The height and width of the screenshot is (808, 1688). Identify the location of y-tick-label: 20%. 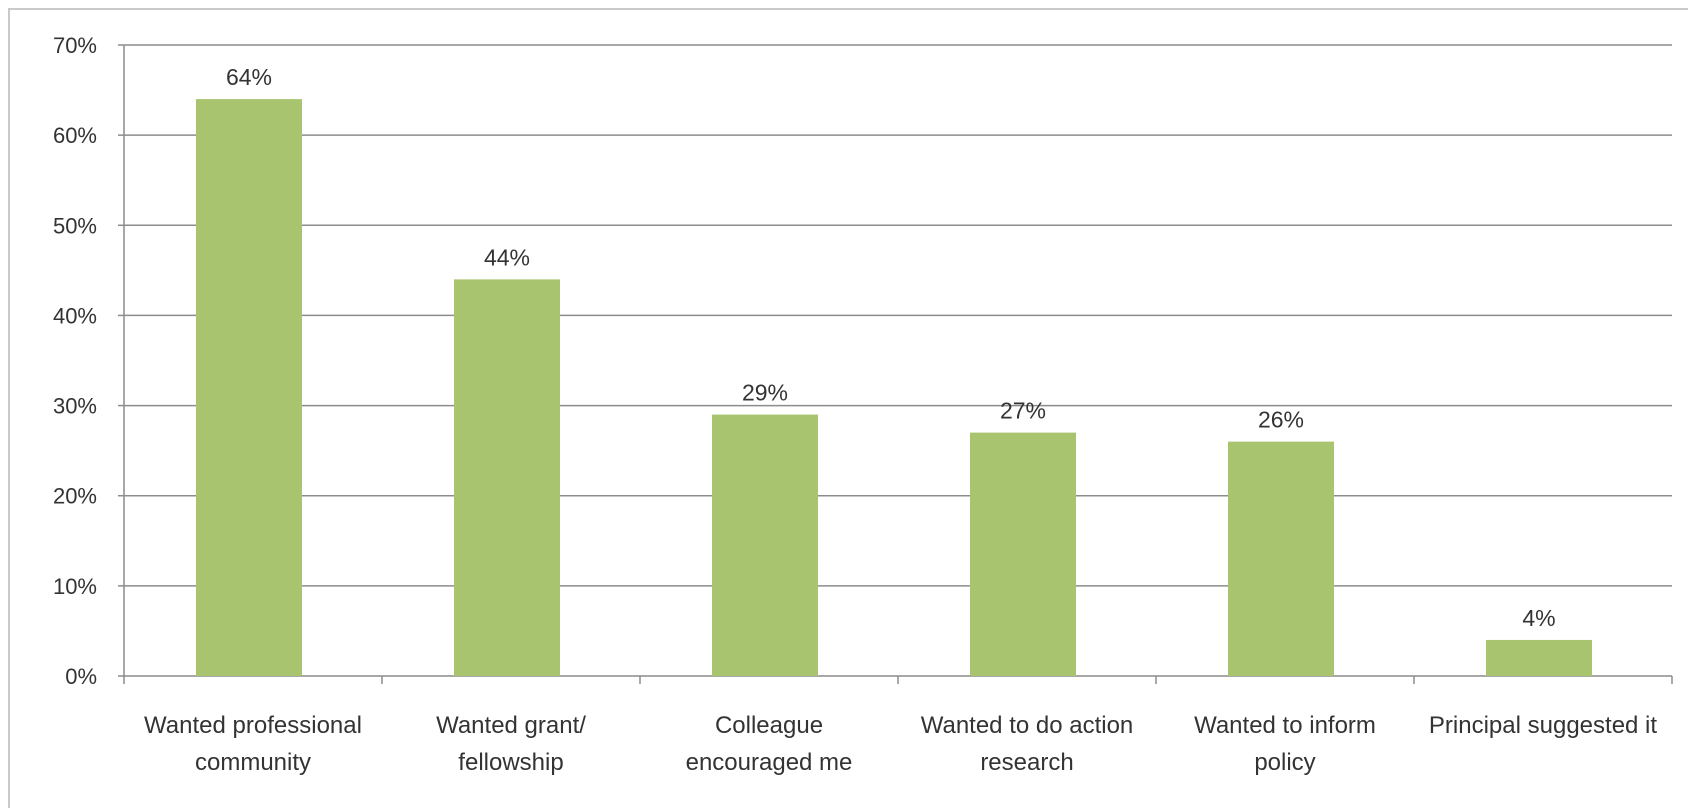
(75, 496).